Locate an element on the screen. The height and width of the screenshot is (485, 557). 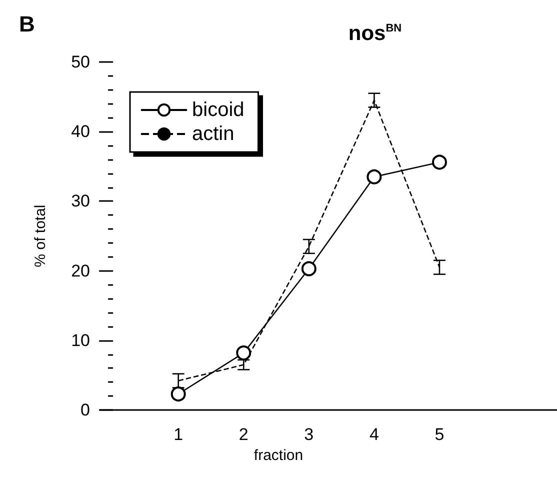
y-tick-label: 10 is located at coordinates (80, 340).